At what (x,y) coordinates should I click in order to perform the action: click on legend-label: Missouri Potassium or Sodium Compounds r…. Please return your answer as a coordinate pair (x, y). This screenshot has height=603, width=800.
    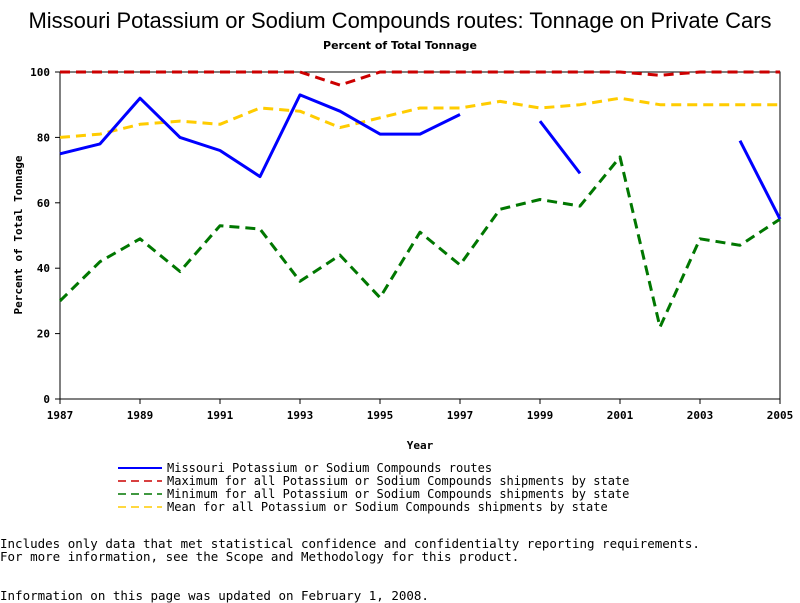
    Looking at the image, I should click on (329, 468).